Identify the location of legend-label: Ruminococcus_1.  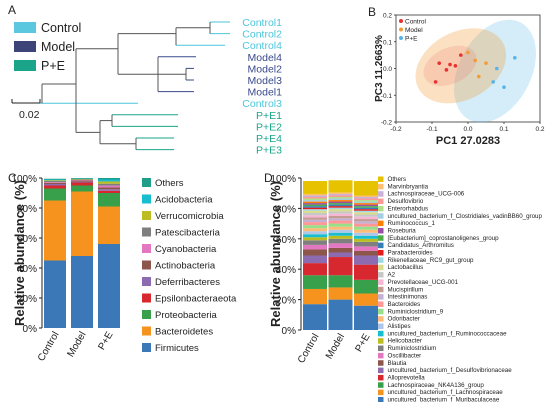
(412, 223).